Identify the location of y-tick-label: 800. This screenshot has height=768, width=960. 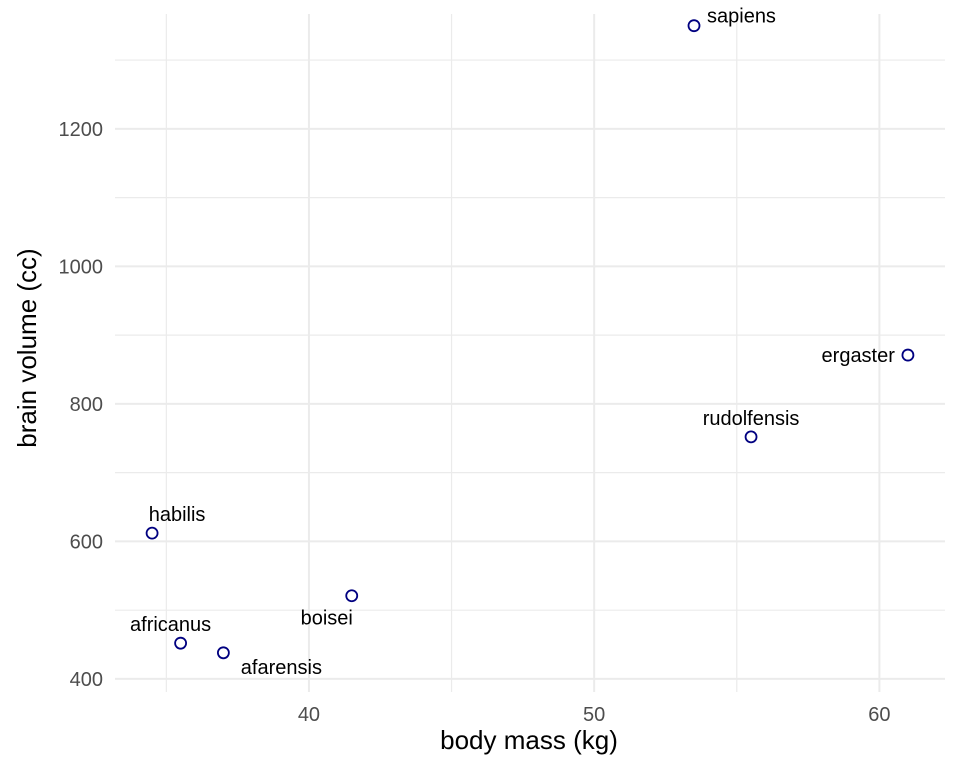
(86, 405).